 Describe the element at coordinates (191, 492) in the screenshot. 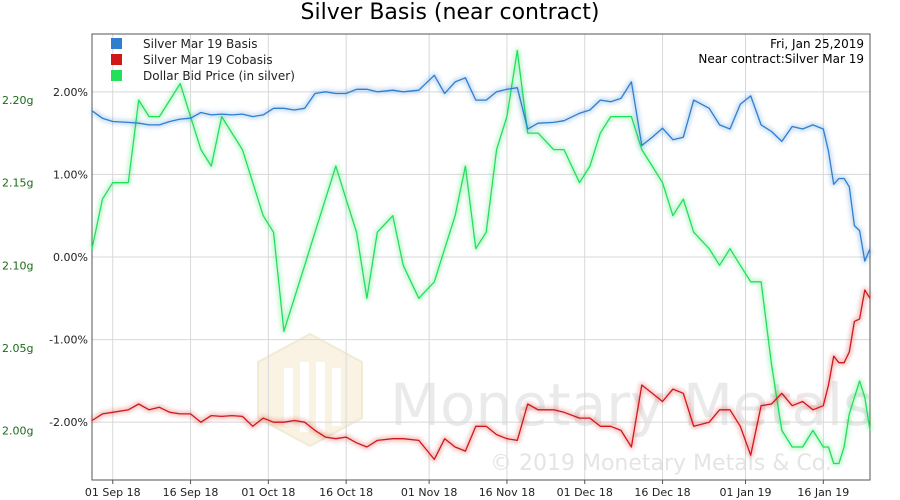

I see `x-tick-label: 16 Sep 18` at that location.